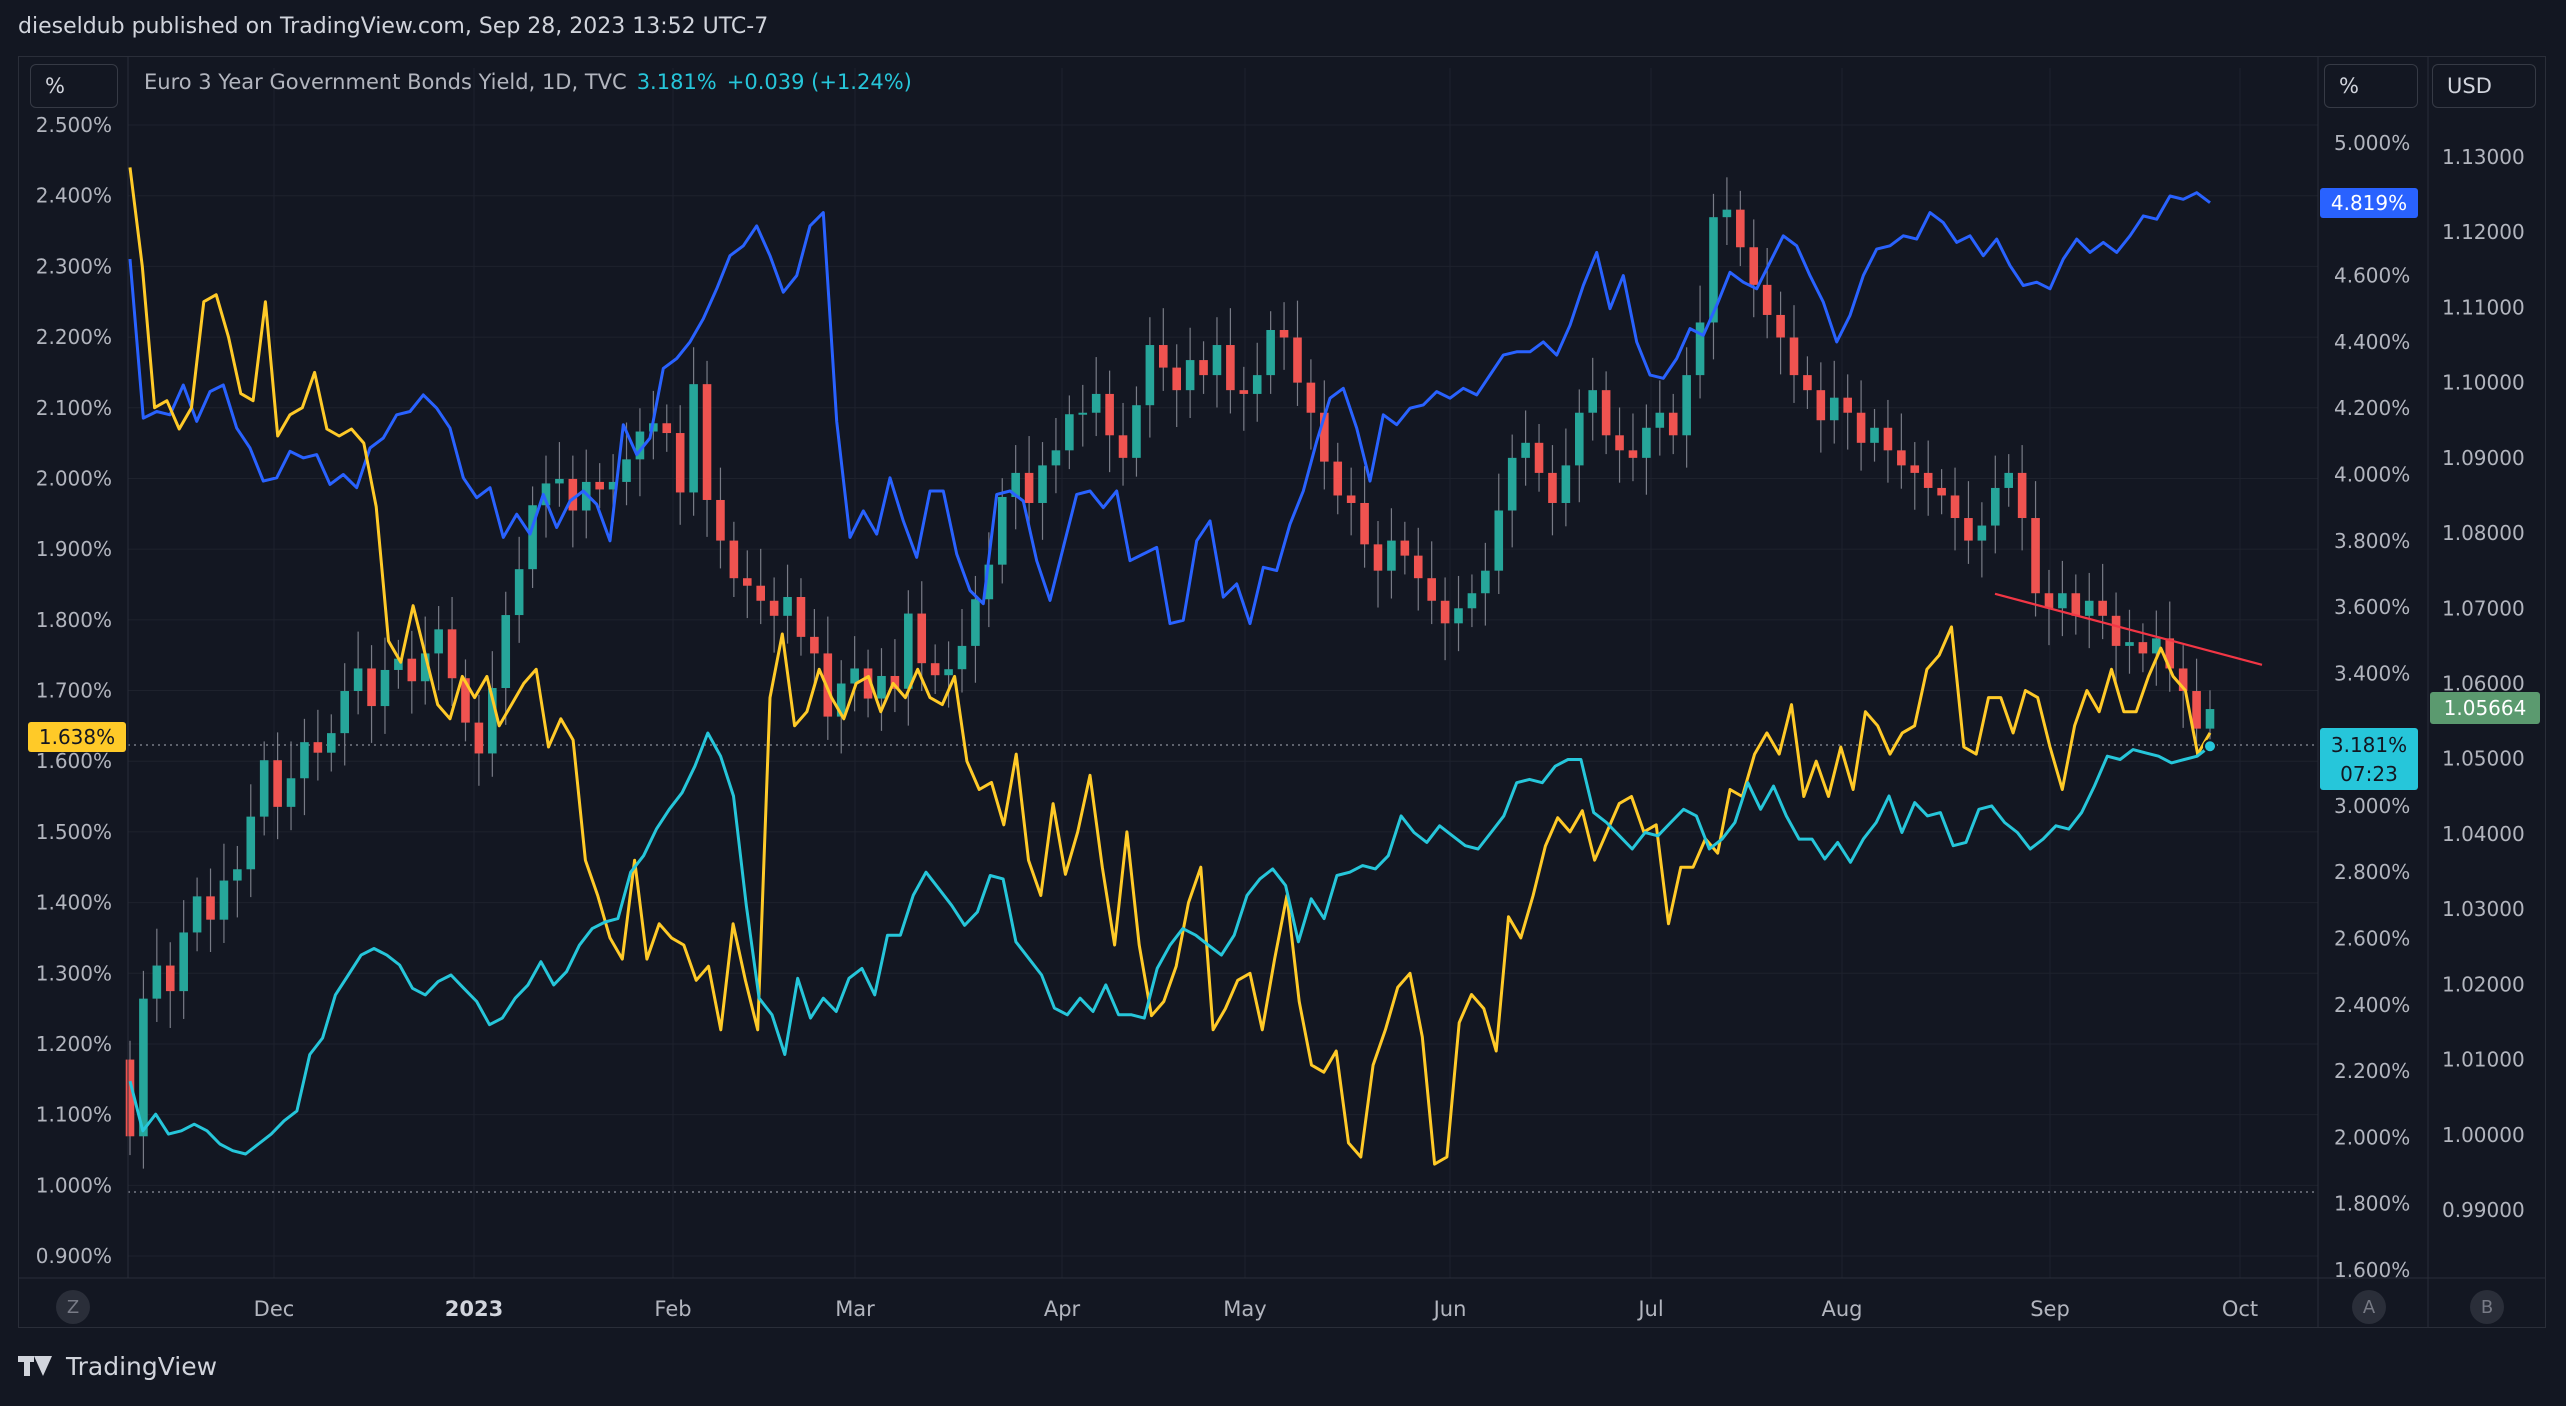 This screenshot has width=2566, height=1406. I want to click on x-tick-label: 2023, so click(474, 1309).